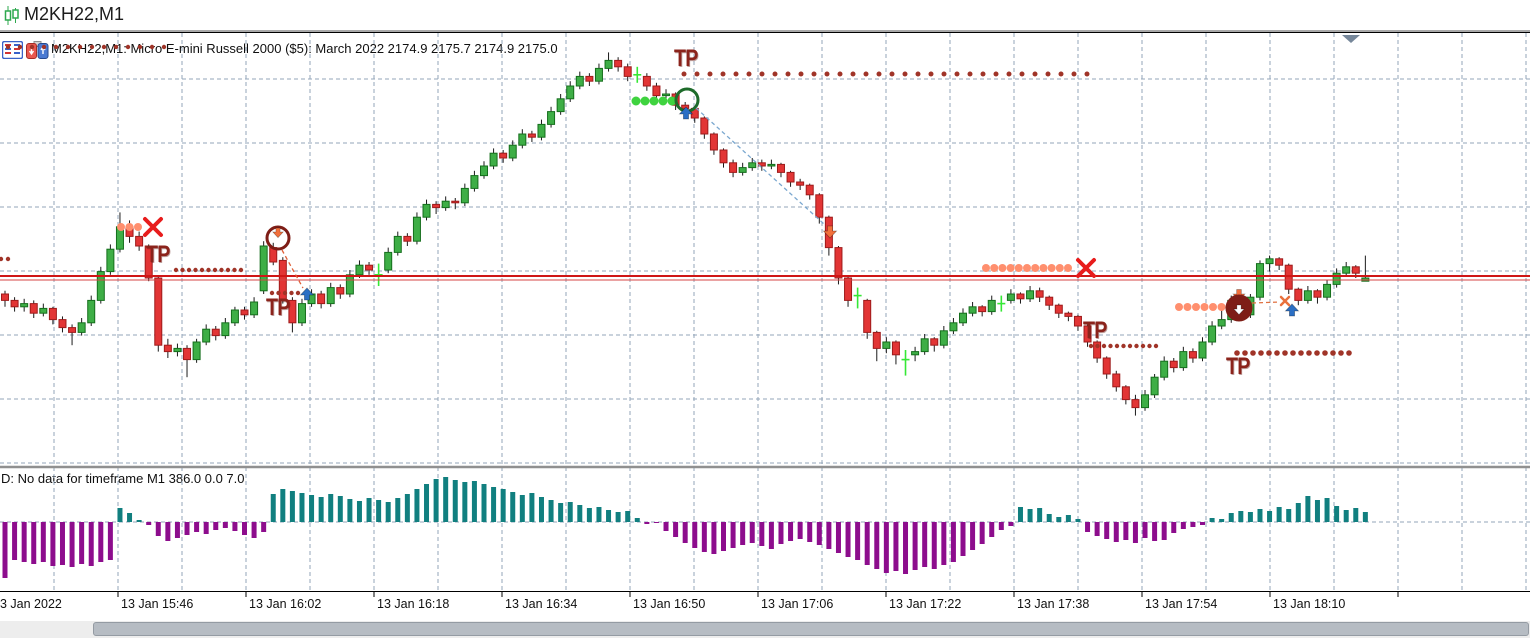 The height and width of the screenshot is (638, 1530). I want to click on time-axis-label: 13 Jan 17:54, so click(1181, 604).